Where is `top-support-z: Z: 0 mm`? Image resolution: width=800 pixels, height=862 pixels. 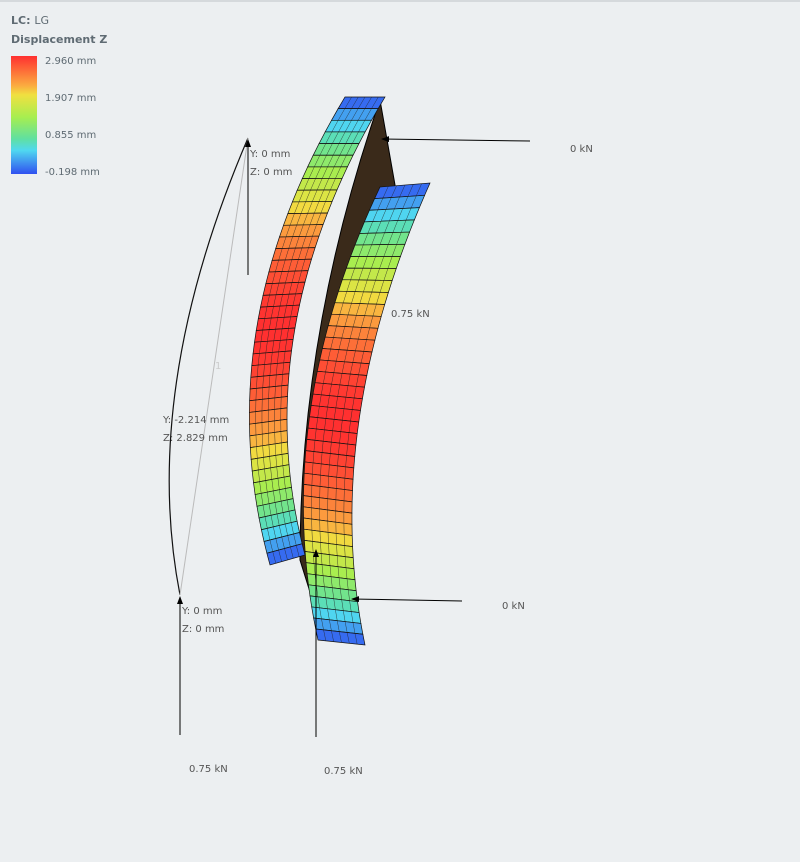 top-support-z: Z: 0 mm is located at coordinates (271, 172).